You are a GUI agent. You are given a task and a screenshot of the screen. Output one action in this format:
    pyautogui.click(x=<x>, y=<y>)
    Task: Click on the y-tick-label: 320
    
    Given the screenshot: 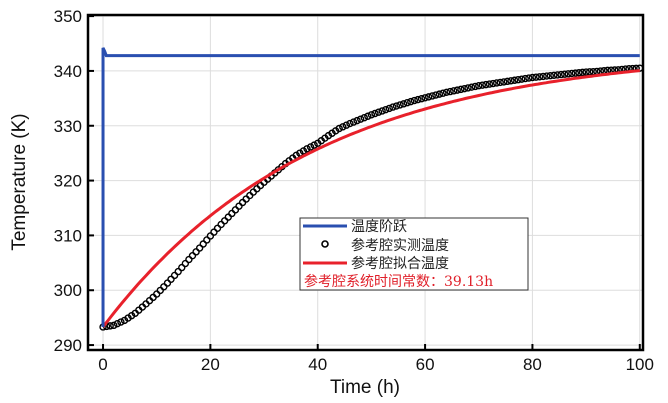 What is the action you would take?
    pyautogui.click(x=68, y=181)
    